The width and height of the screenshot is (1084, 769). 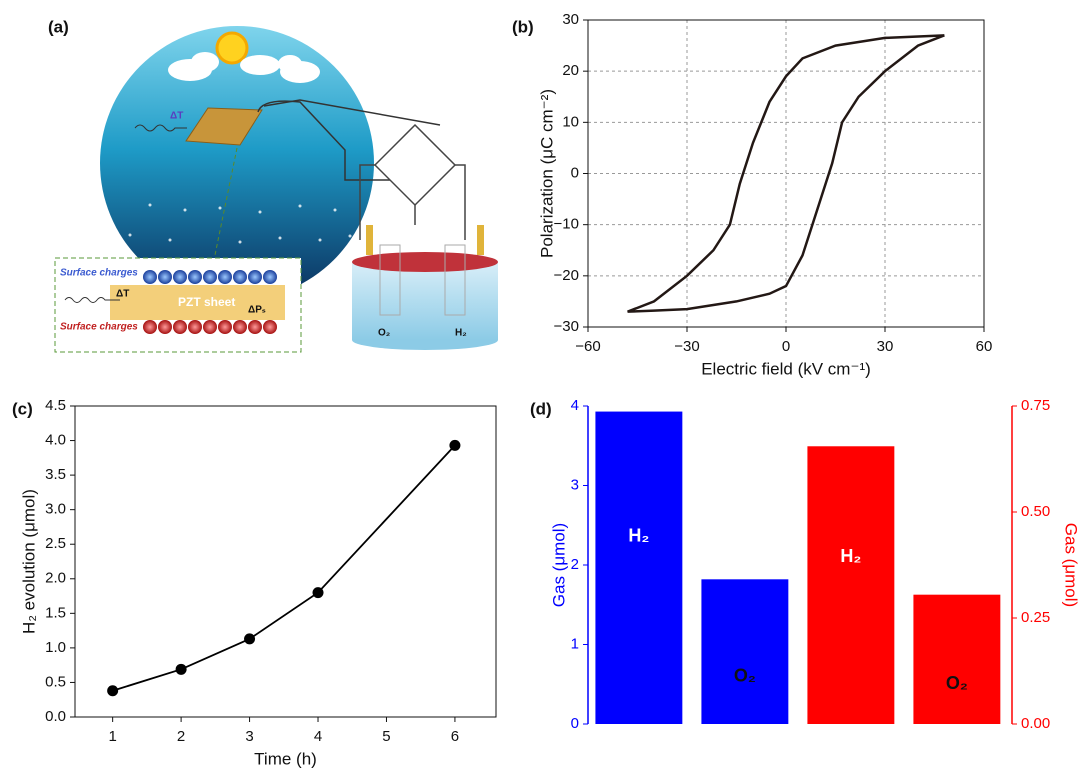 I want to click on y-axis-label: H₂ evolution (μmol), so click(x=28, y=561).